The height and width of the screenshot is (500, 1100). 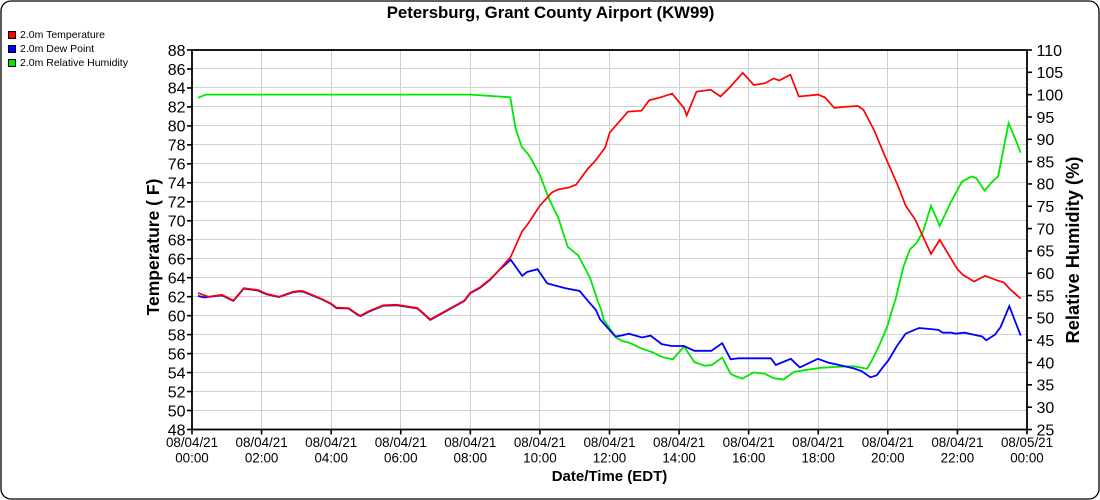 I want to click on svg-text: 62, so click(x=177, y=298).